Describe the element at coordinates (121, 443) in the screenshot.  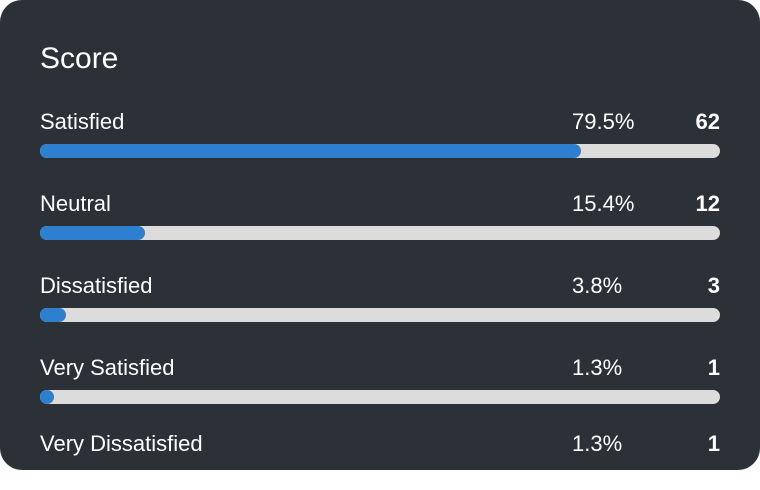
I see `row-label: Very Dissatisfied` at that location.